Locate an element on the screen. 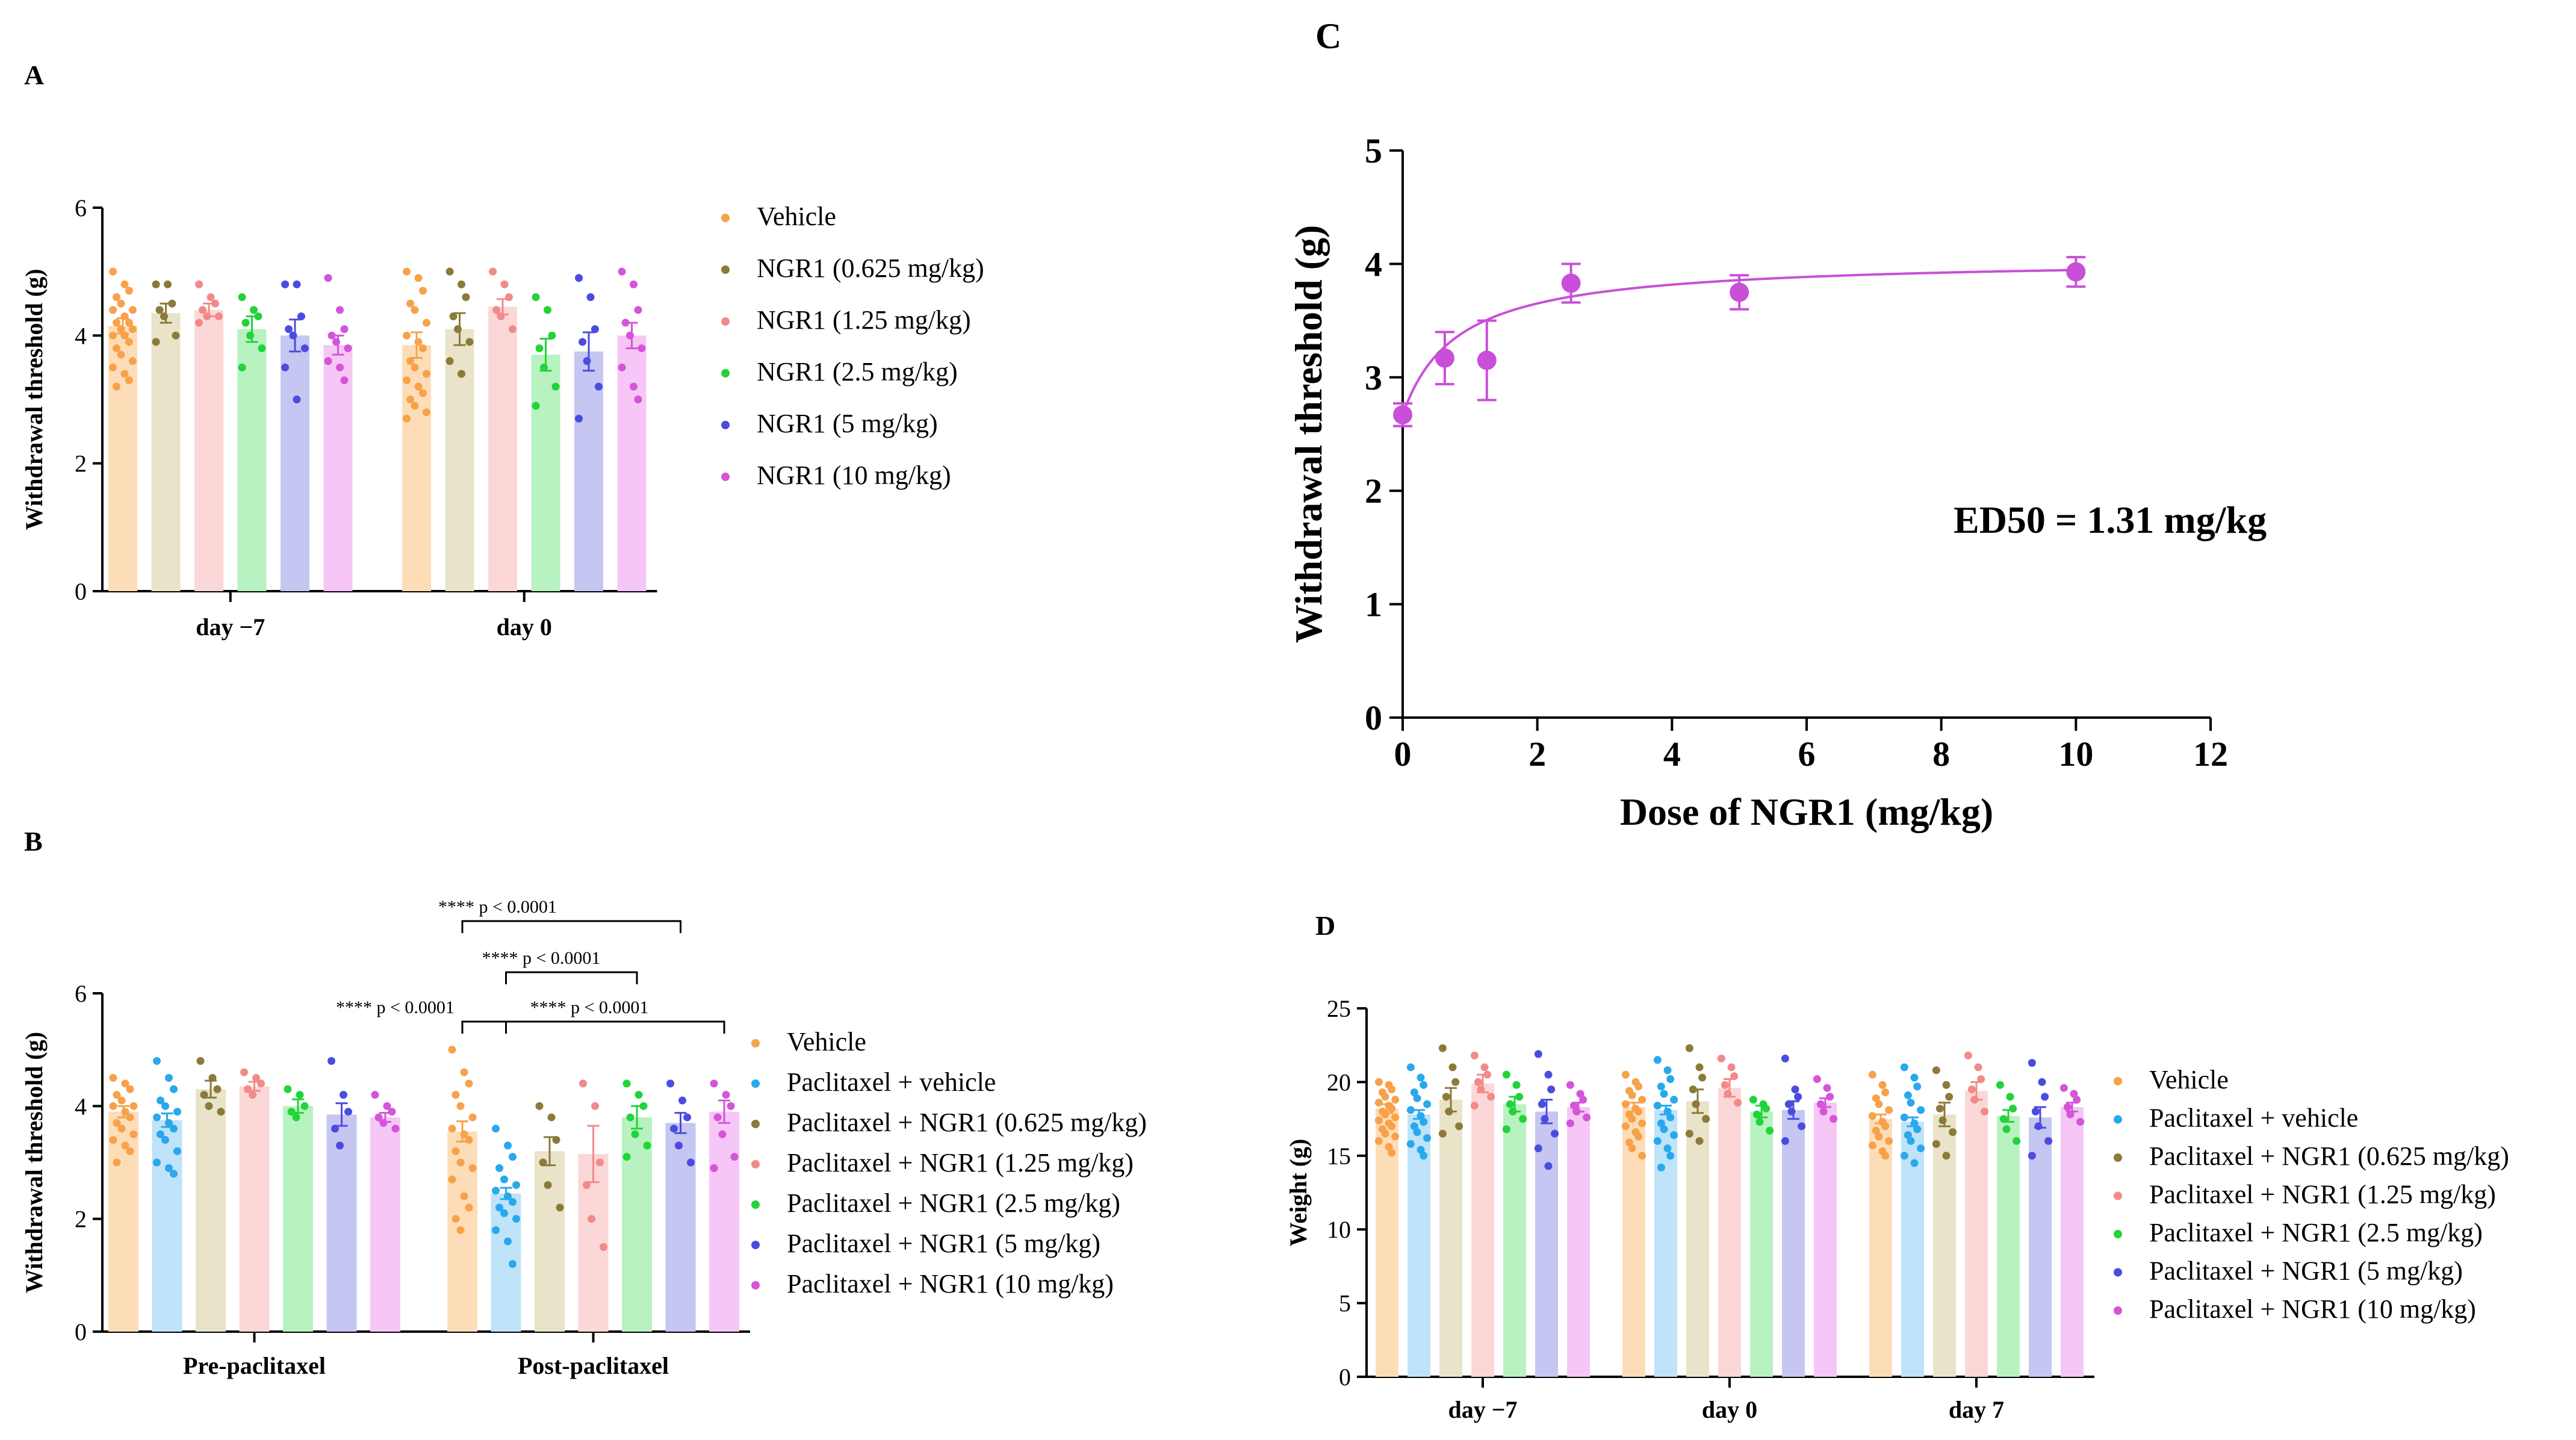 The width and height of the screenshot is (2576, 1440). legend-label: Paclitaxel + NGR1 (2.5 mg/kg) is located at coordinates (953, 1203).